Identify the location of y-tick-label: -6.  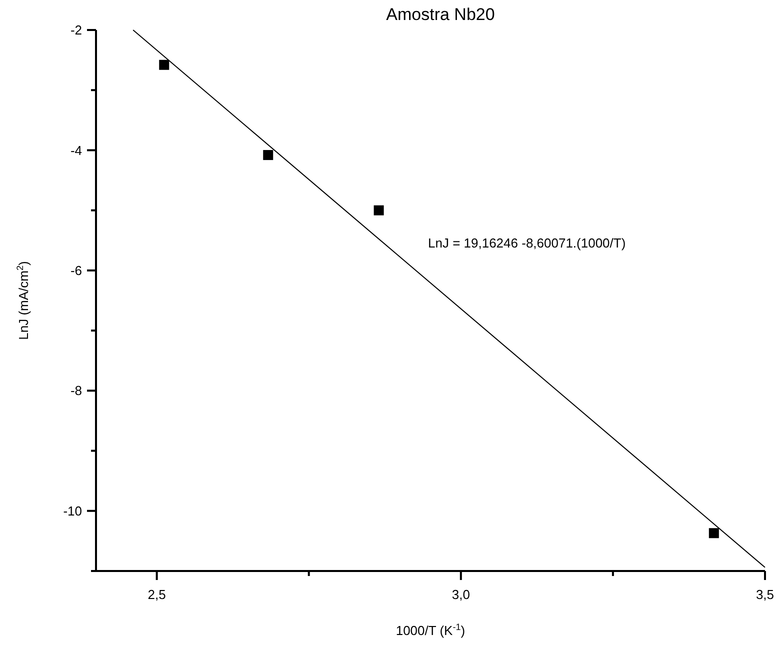
(76, 270).